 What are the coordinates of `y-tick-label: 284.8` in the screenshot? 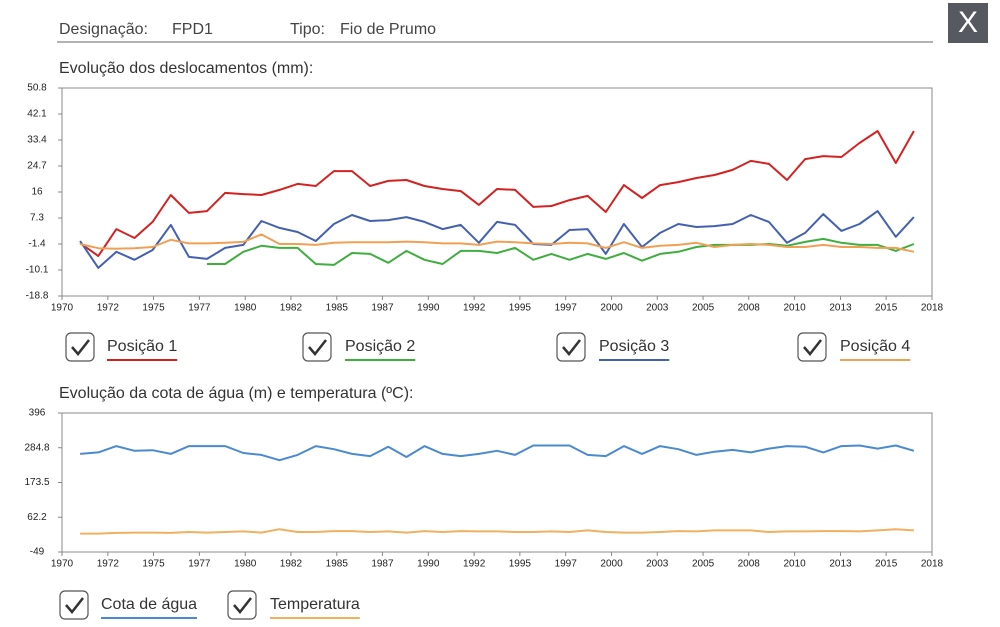 It's located at (36, 447).